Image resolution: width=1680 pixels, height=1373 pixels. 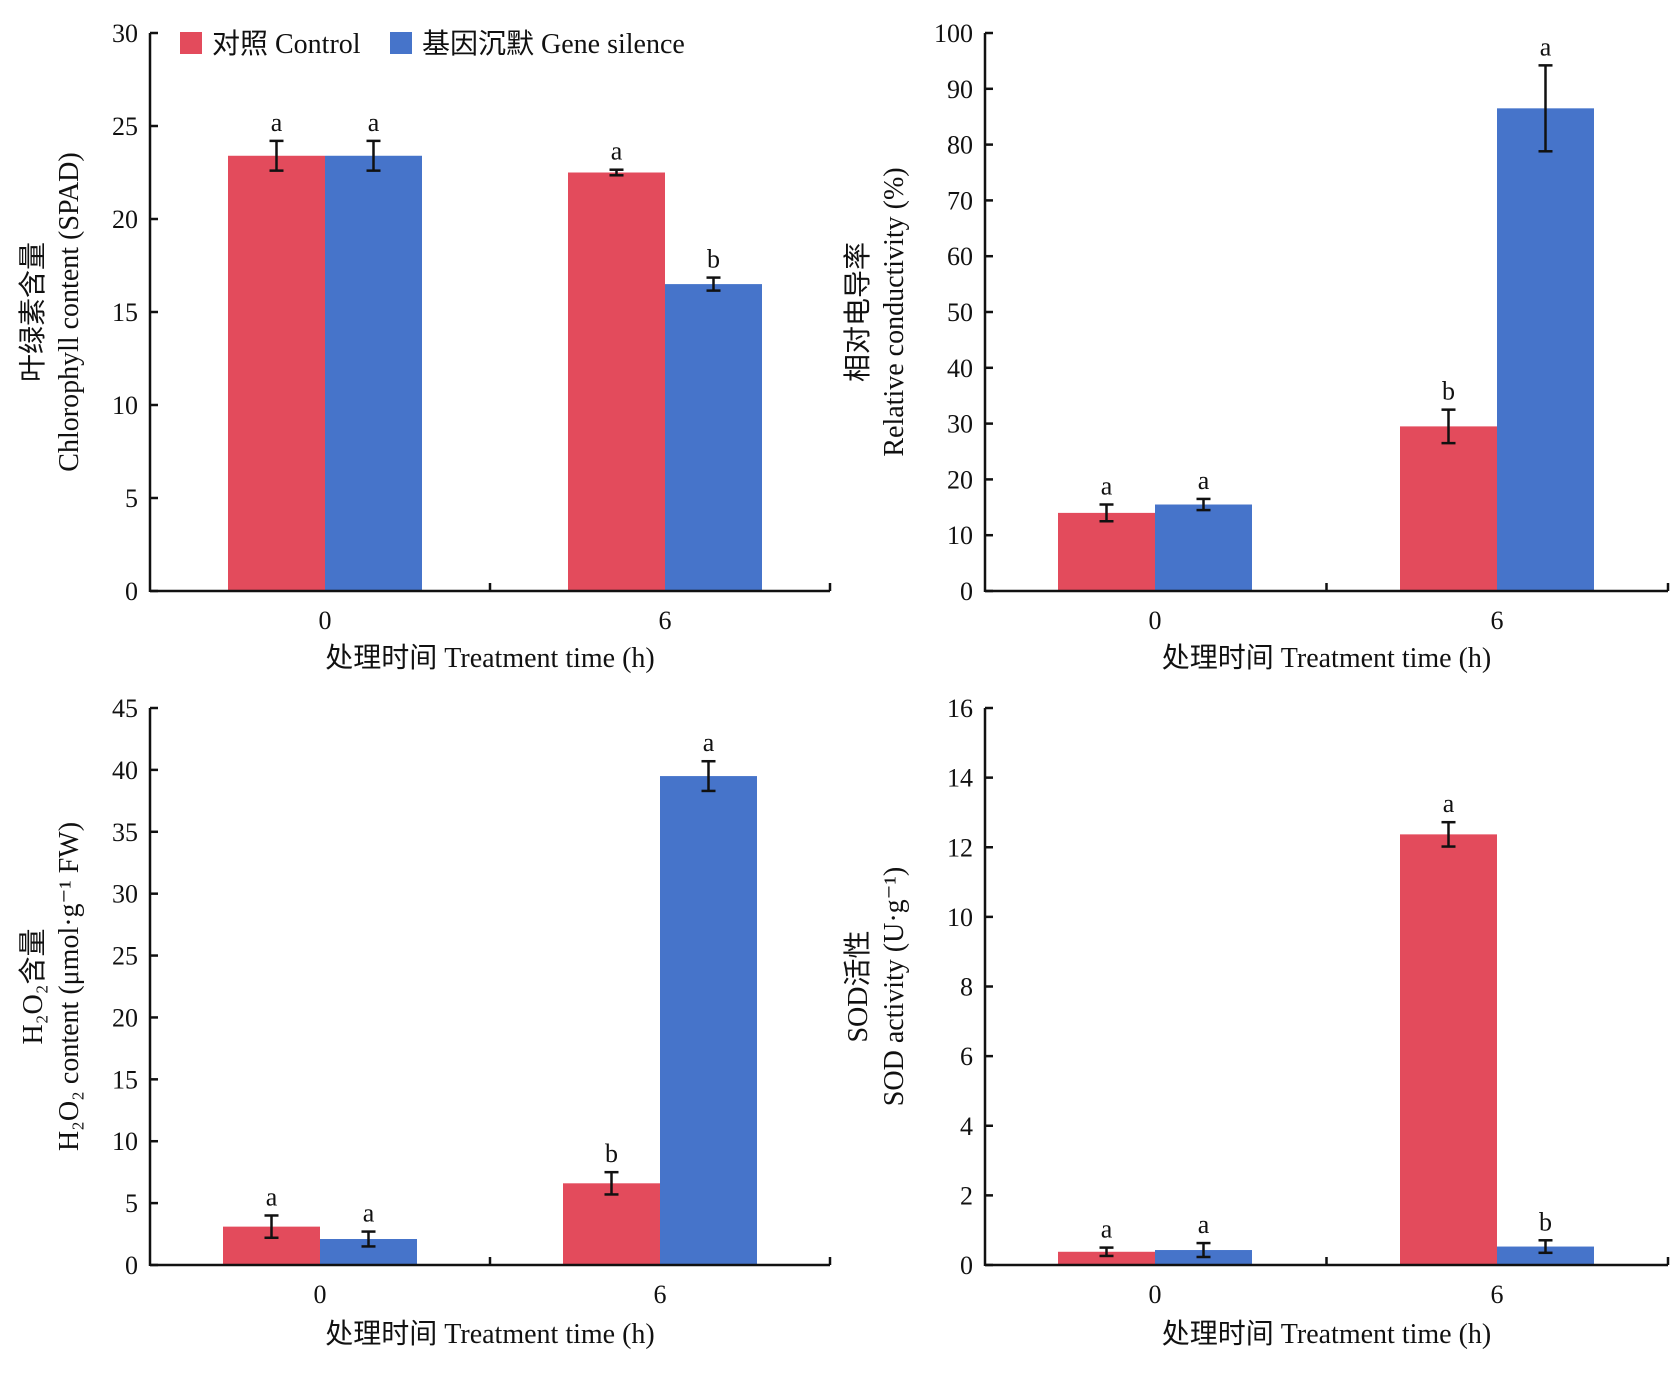 What do you see at coordinates (894, 311) in the screenshot?
I see `y-axis-title-en: Relative conductivity (%)` at bounding box center [894, 311].